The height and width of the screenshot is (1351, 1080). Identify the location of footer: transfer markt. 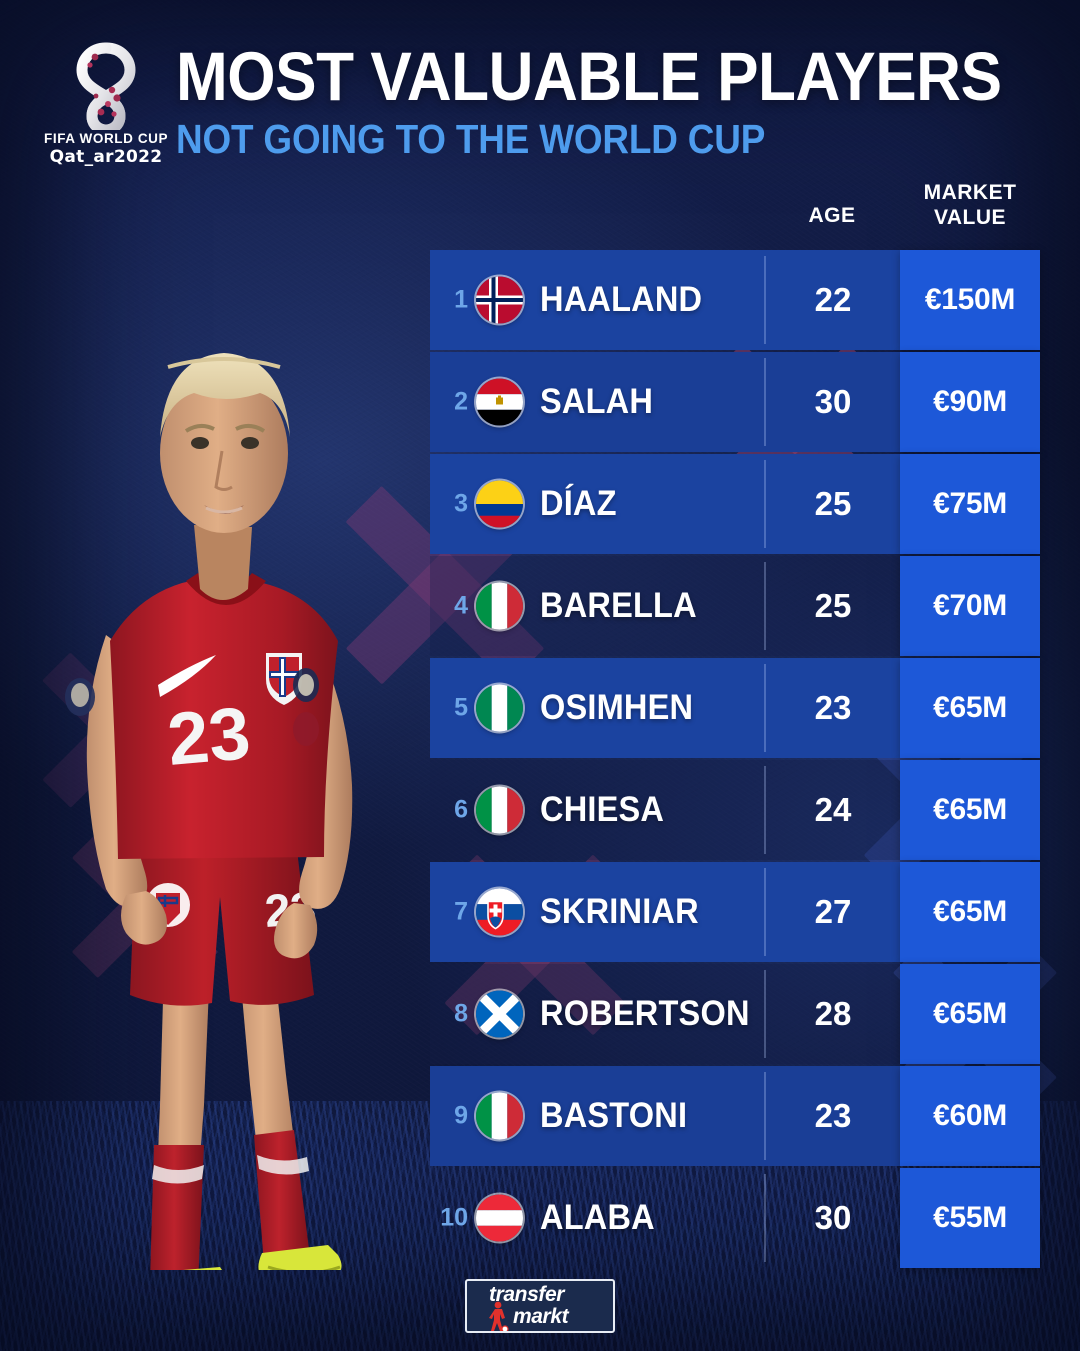
(540, 1306).